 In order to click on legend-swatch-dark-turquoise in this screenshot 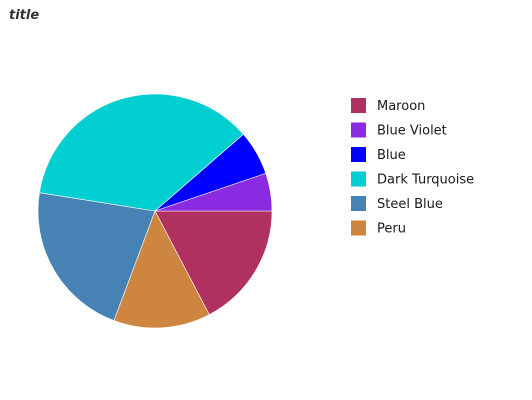, I will do `click(358, 179)`.